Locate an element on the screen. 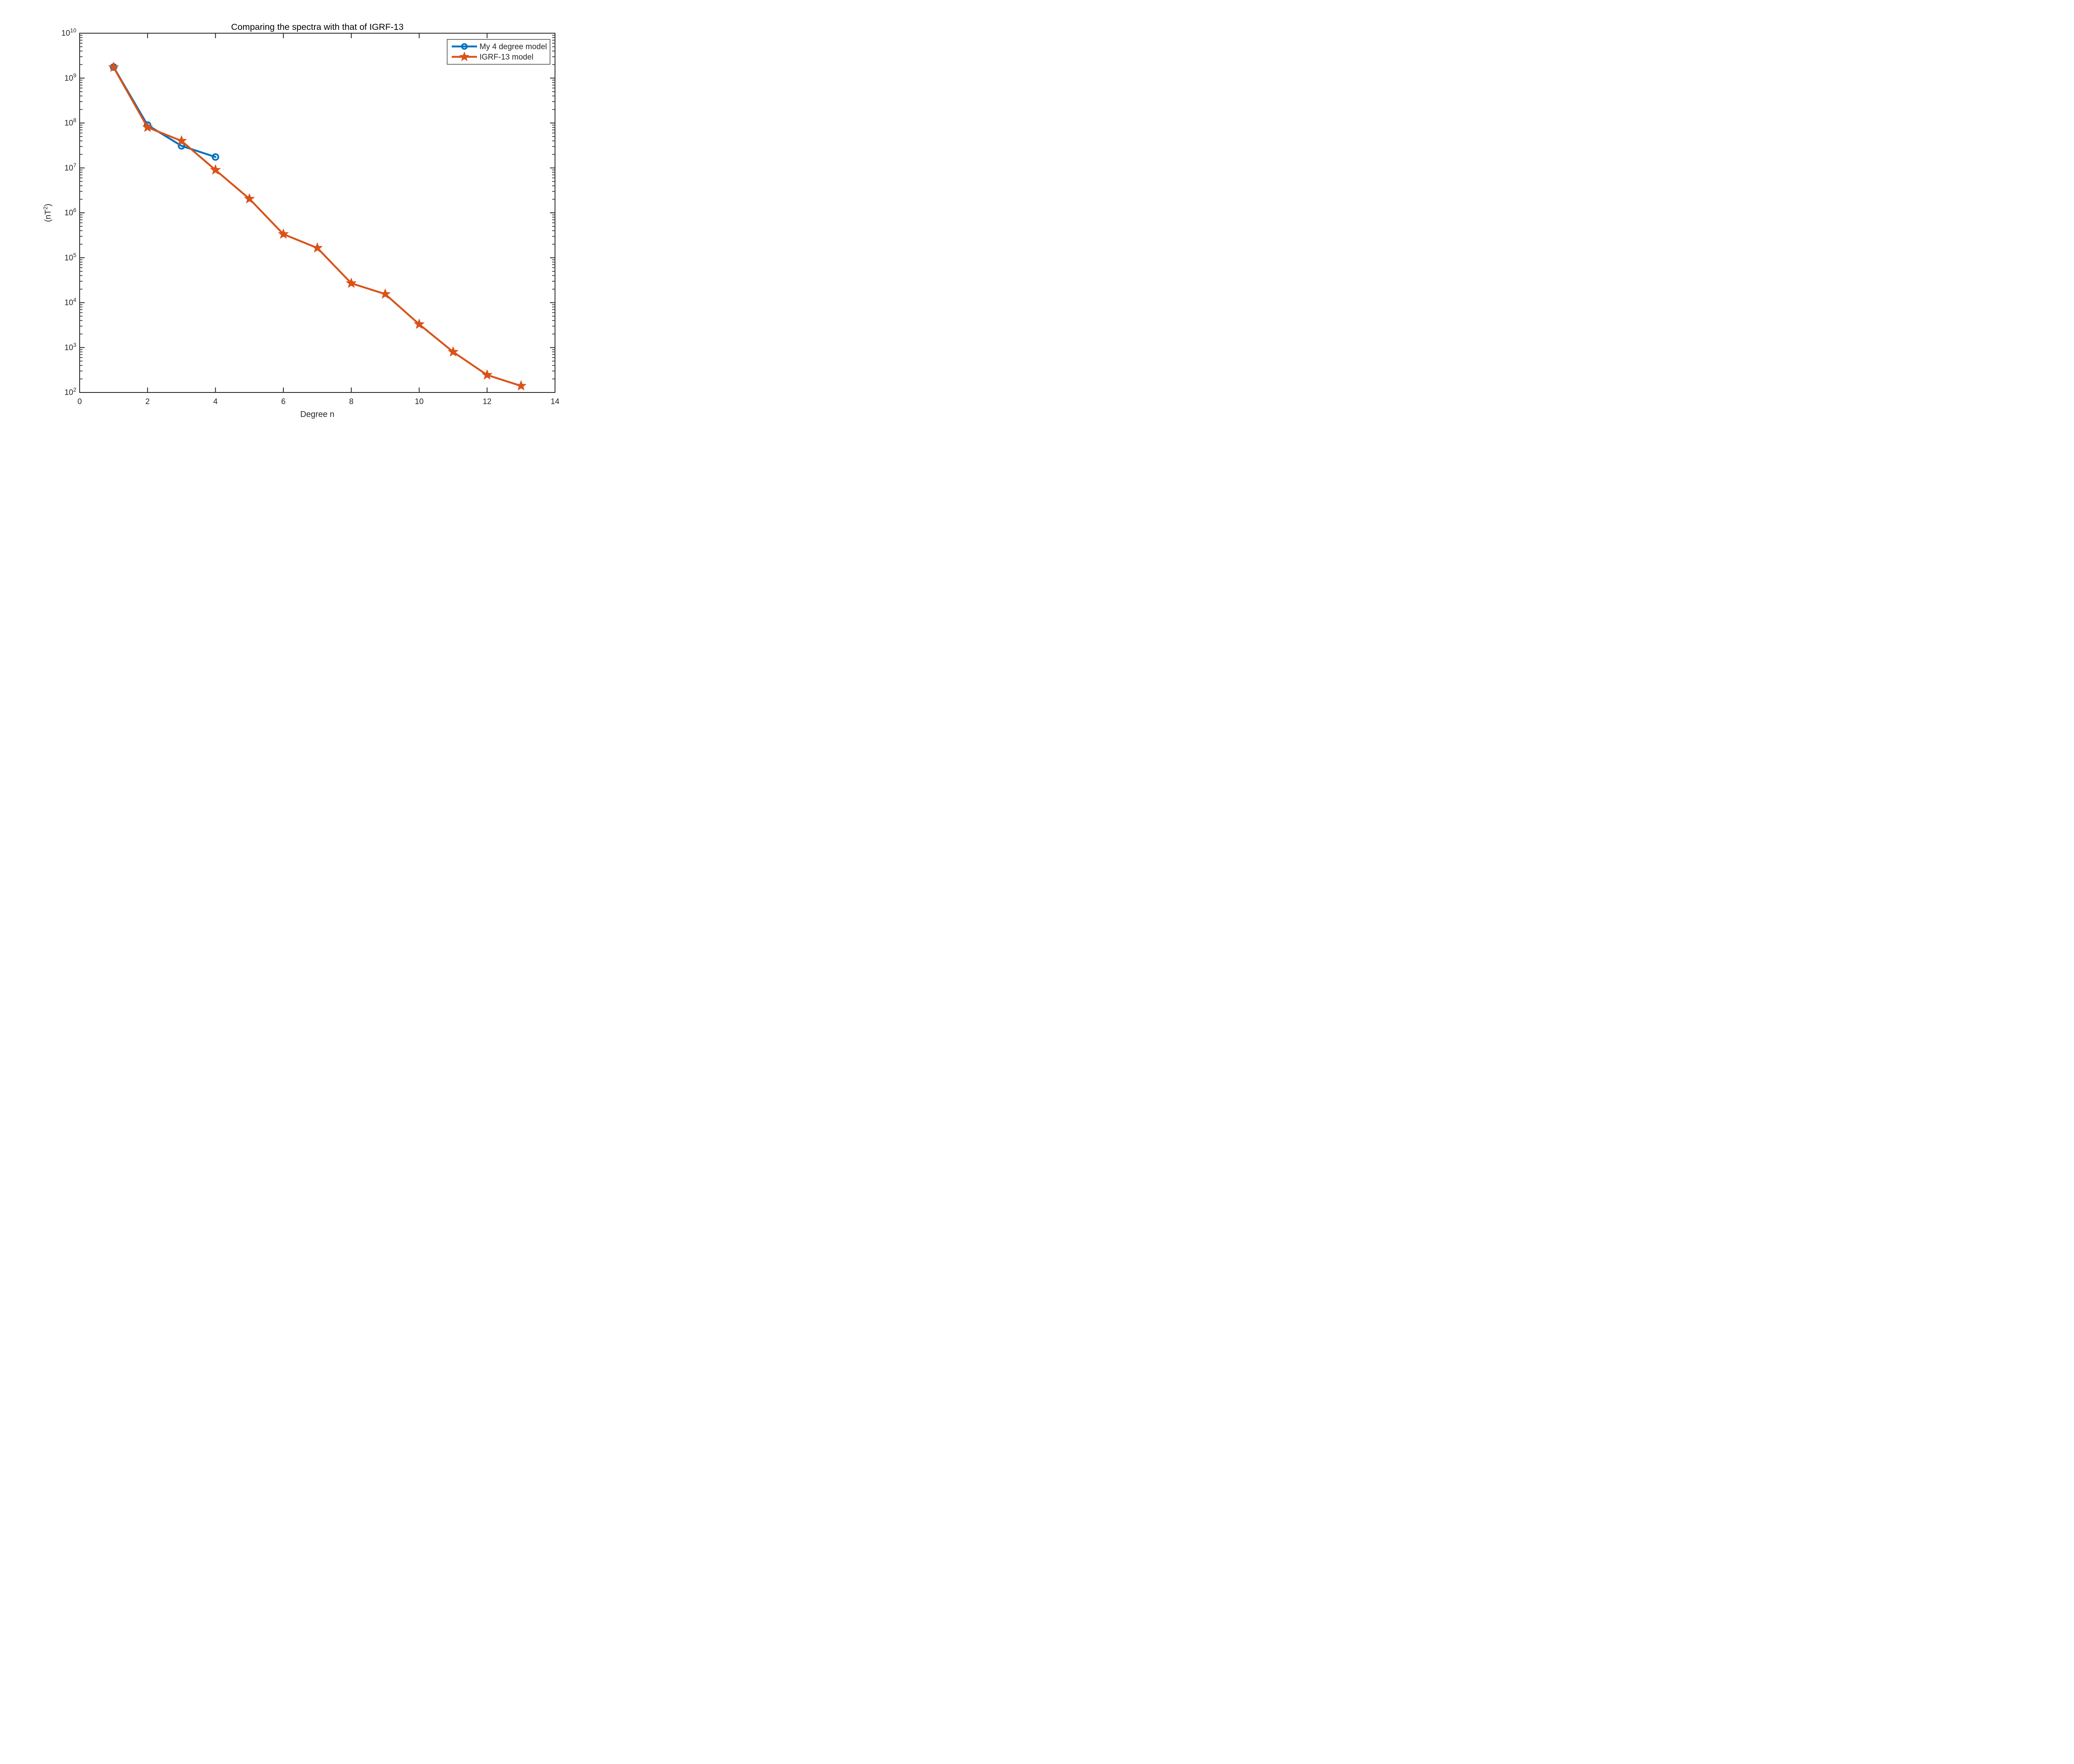  y-tick-exponent: 6 is located at coordinates (74, 210).